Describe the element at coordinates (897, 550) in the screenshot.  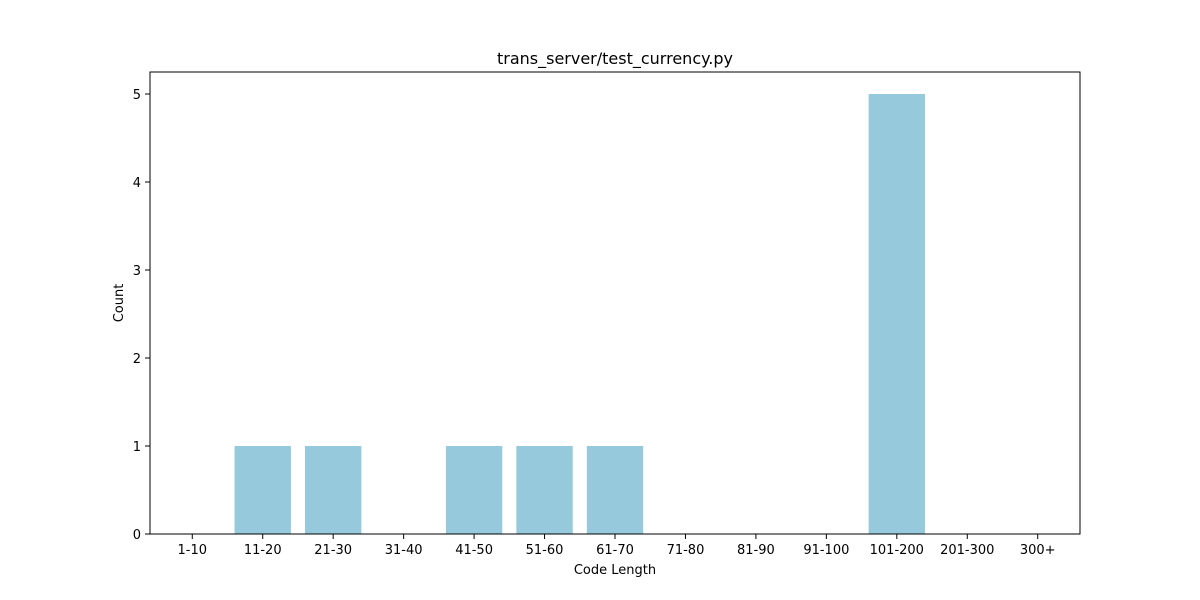
I see `x-tick-label: 101-200` at that location.